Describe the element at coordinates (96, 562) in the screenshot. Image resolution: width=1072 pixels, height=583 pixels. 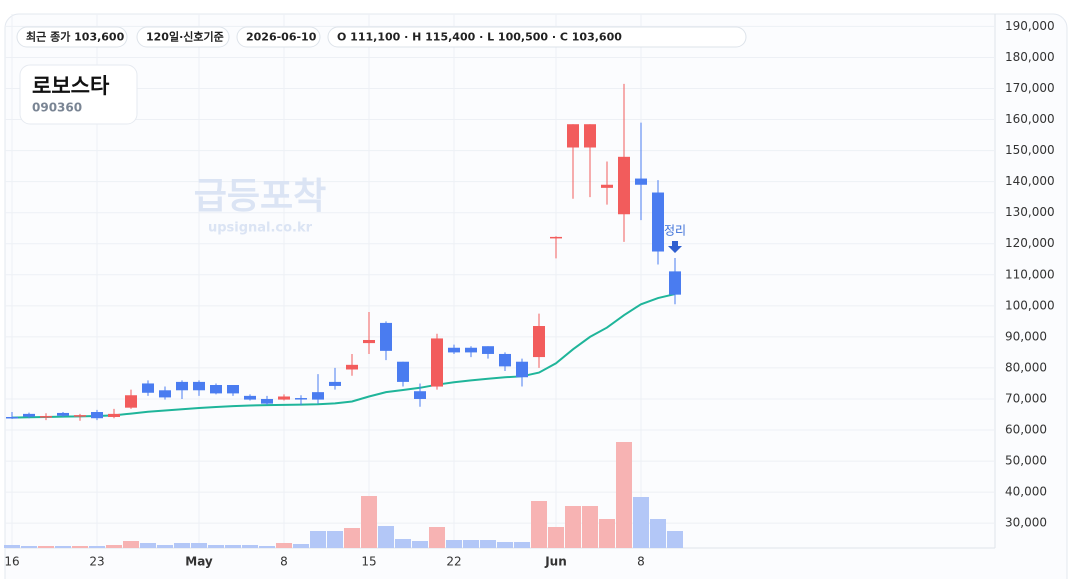
I see `x-tick-label: 23` at that location.